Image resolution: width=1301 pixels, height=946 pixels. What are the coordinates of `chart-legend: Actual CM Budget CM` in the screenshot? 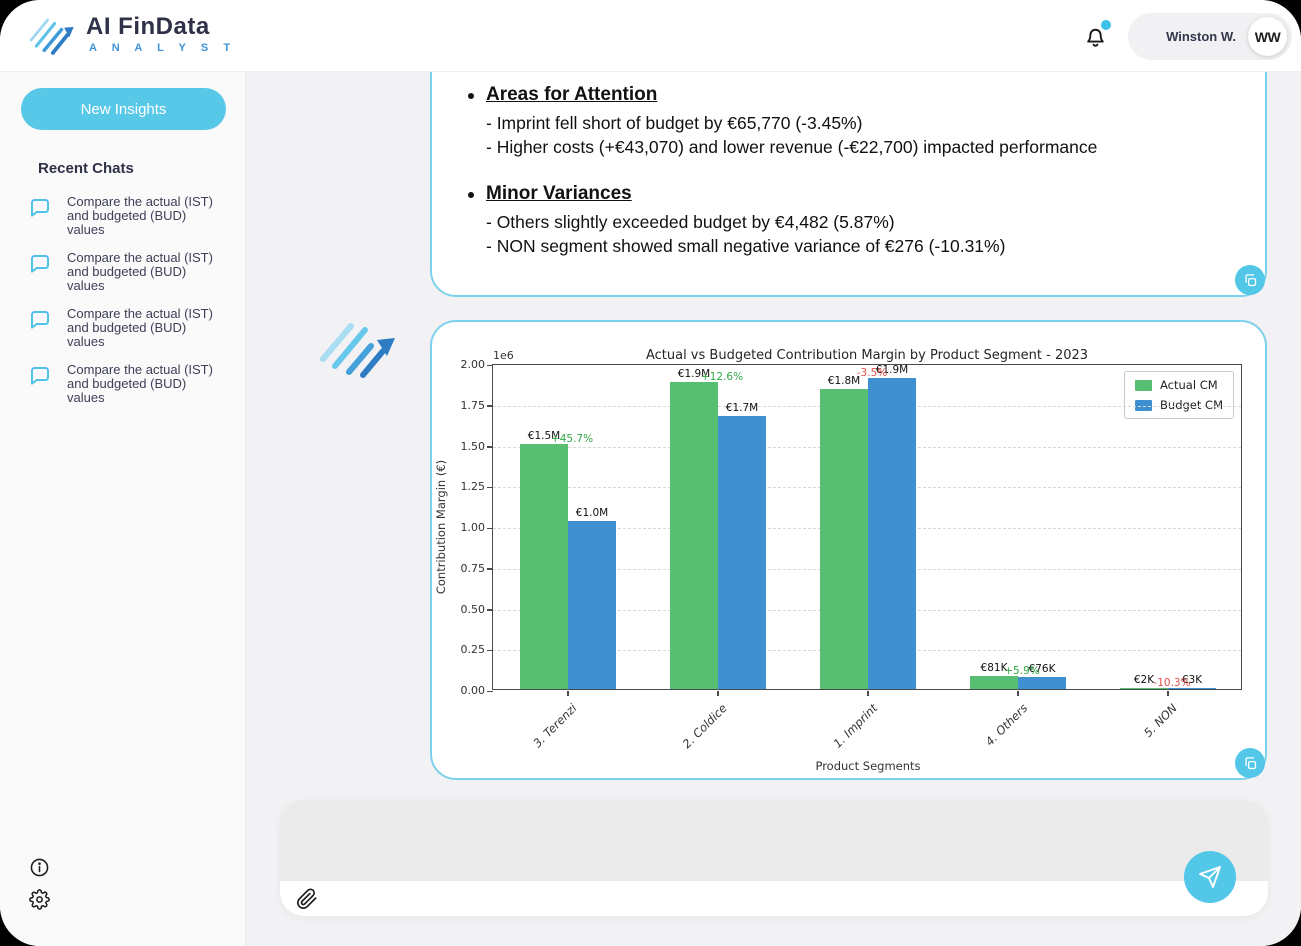 It's located at (1179, 395).